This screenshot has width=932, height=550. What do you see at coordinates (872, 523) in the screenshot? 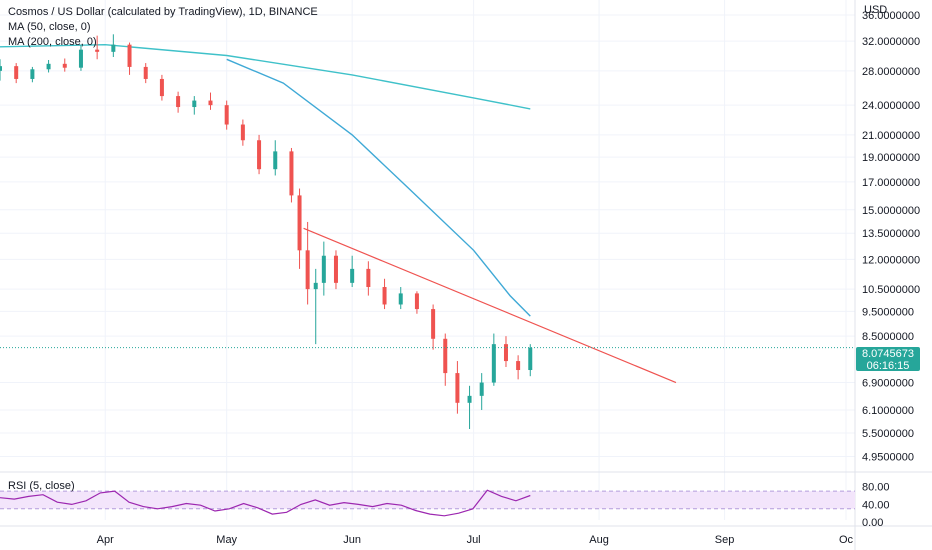
I see `rsi-tick-label: 0.00` at bounding box center [872, 523].